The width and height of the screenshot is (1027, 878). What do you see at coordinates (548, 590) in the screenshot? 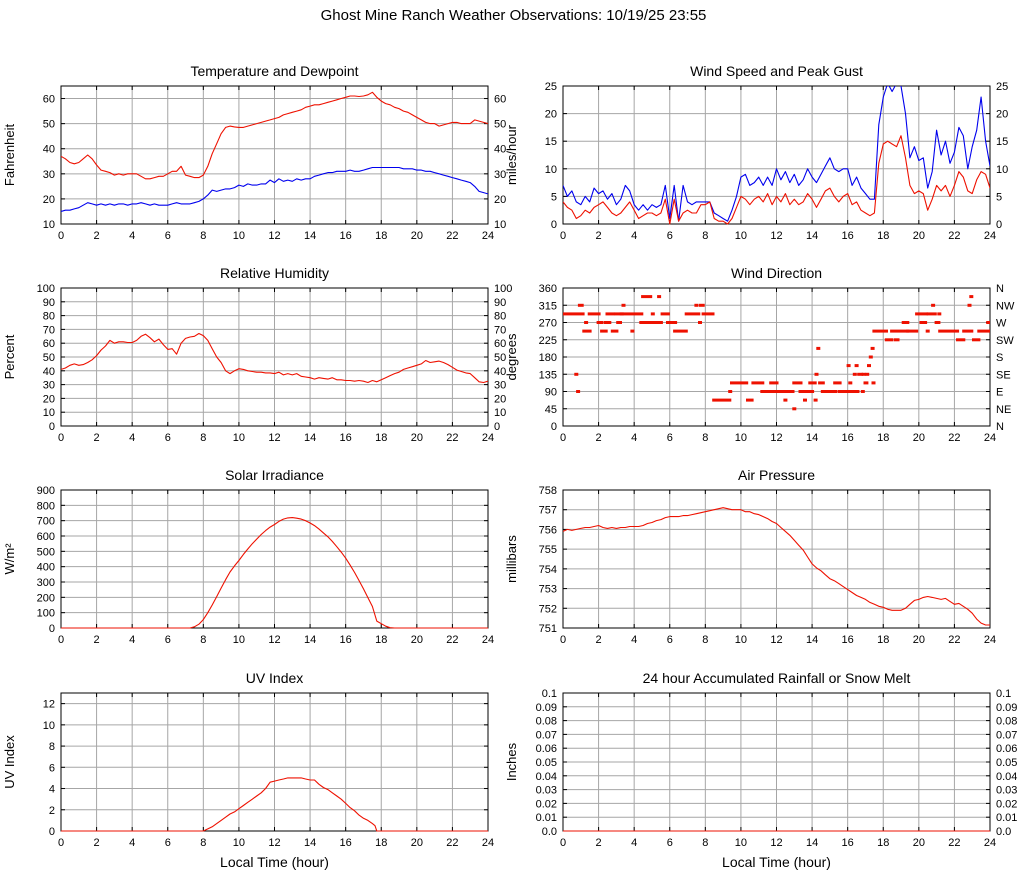
I see `svg-text: 753` at bounding box center [548, 590].